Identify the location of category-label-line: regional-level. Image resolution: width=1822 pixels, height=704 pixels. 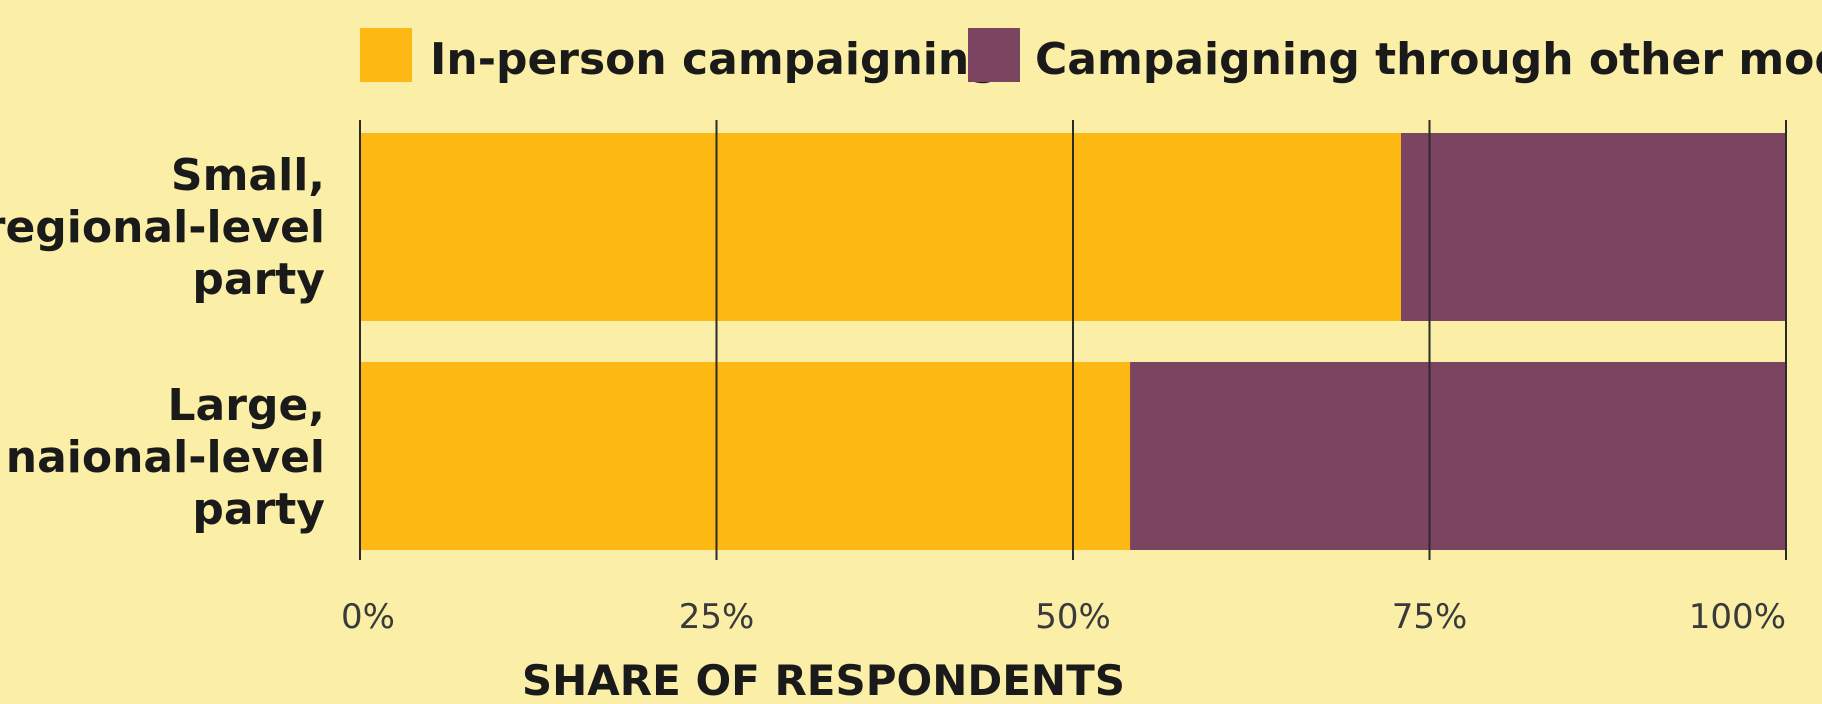
(162, 227).